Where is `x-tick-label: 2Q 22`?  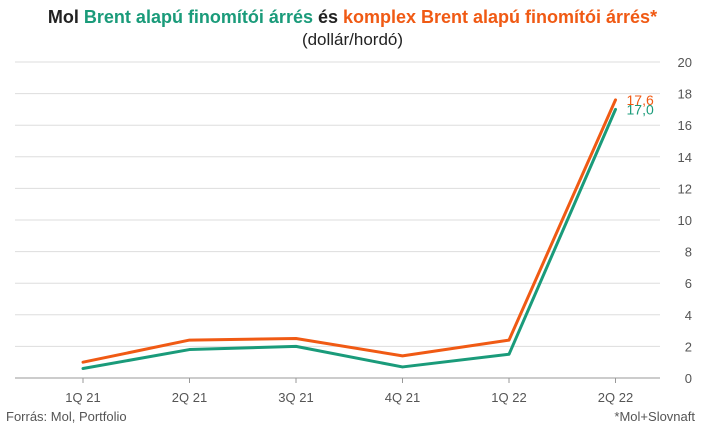
x-tick-label: 2Q 22 is located at coordinates (615, 397).